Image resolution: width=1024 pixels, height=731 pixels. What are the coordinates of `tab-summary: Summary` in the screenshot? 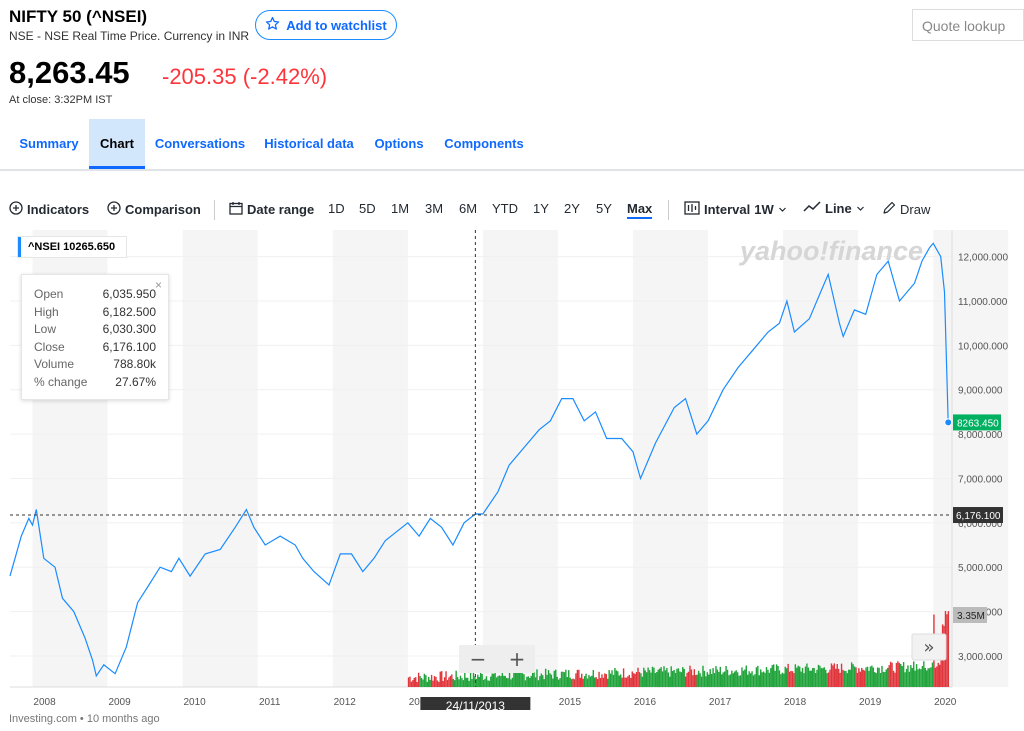 It's located at (49, 143).